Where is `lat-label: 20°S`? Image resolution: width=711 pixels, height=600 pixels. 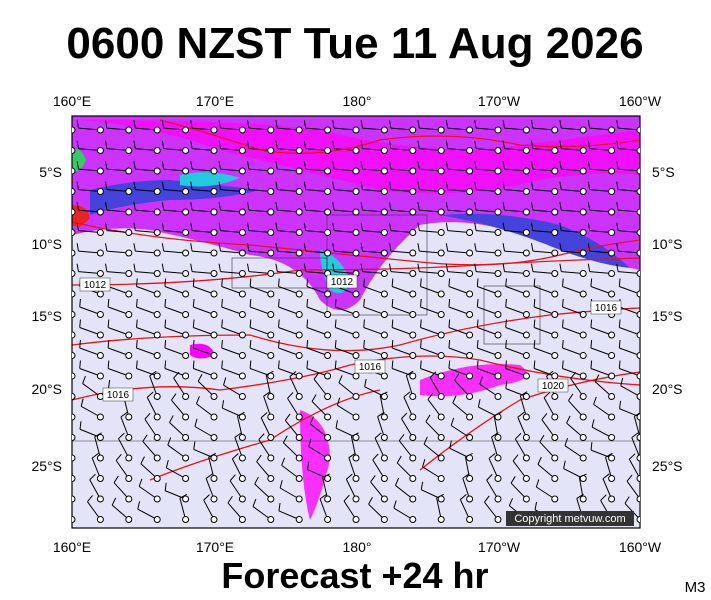
lat-label: 20°S is located at coordinates (46, 389).